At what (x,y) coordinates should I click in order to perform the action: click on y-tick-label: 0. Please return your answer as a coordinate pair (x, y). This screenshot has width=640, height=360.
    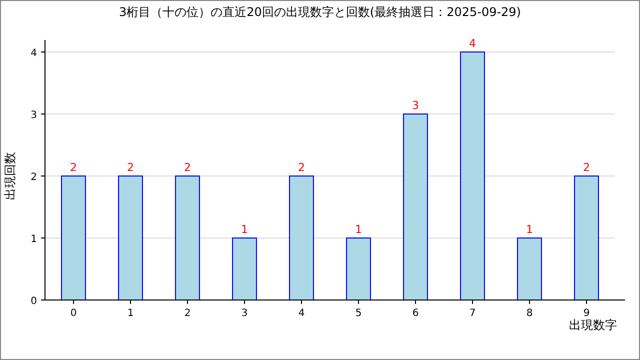
    Looking at the image, I should click on (33, 301).